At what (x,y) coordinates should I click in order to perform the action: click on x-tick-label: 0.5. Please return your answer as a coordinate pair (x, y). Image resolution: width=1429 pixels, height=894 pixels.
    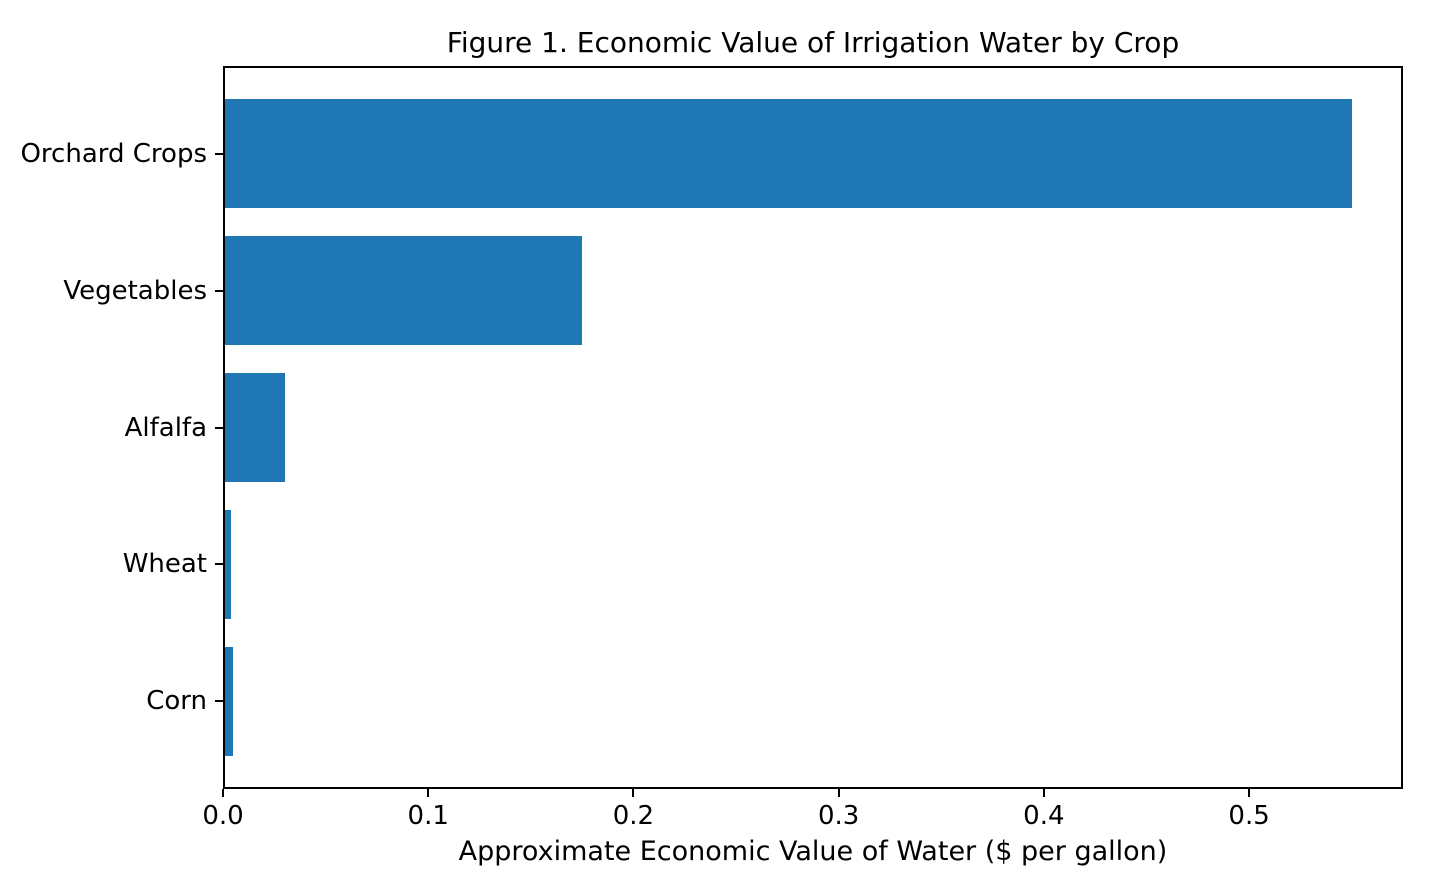
    Looking at the image, I should click on (1249, 816).